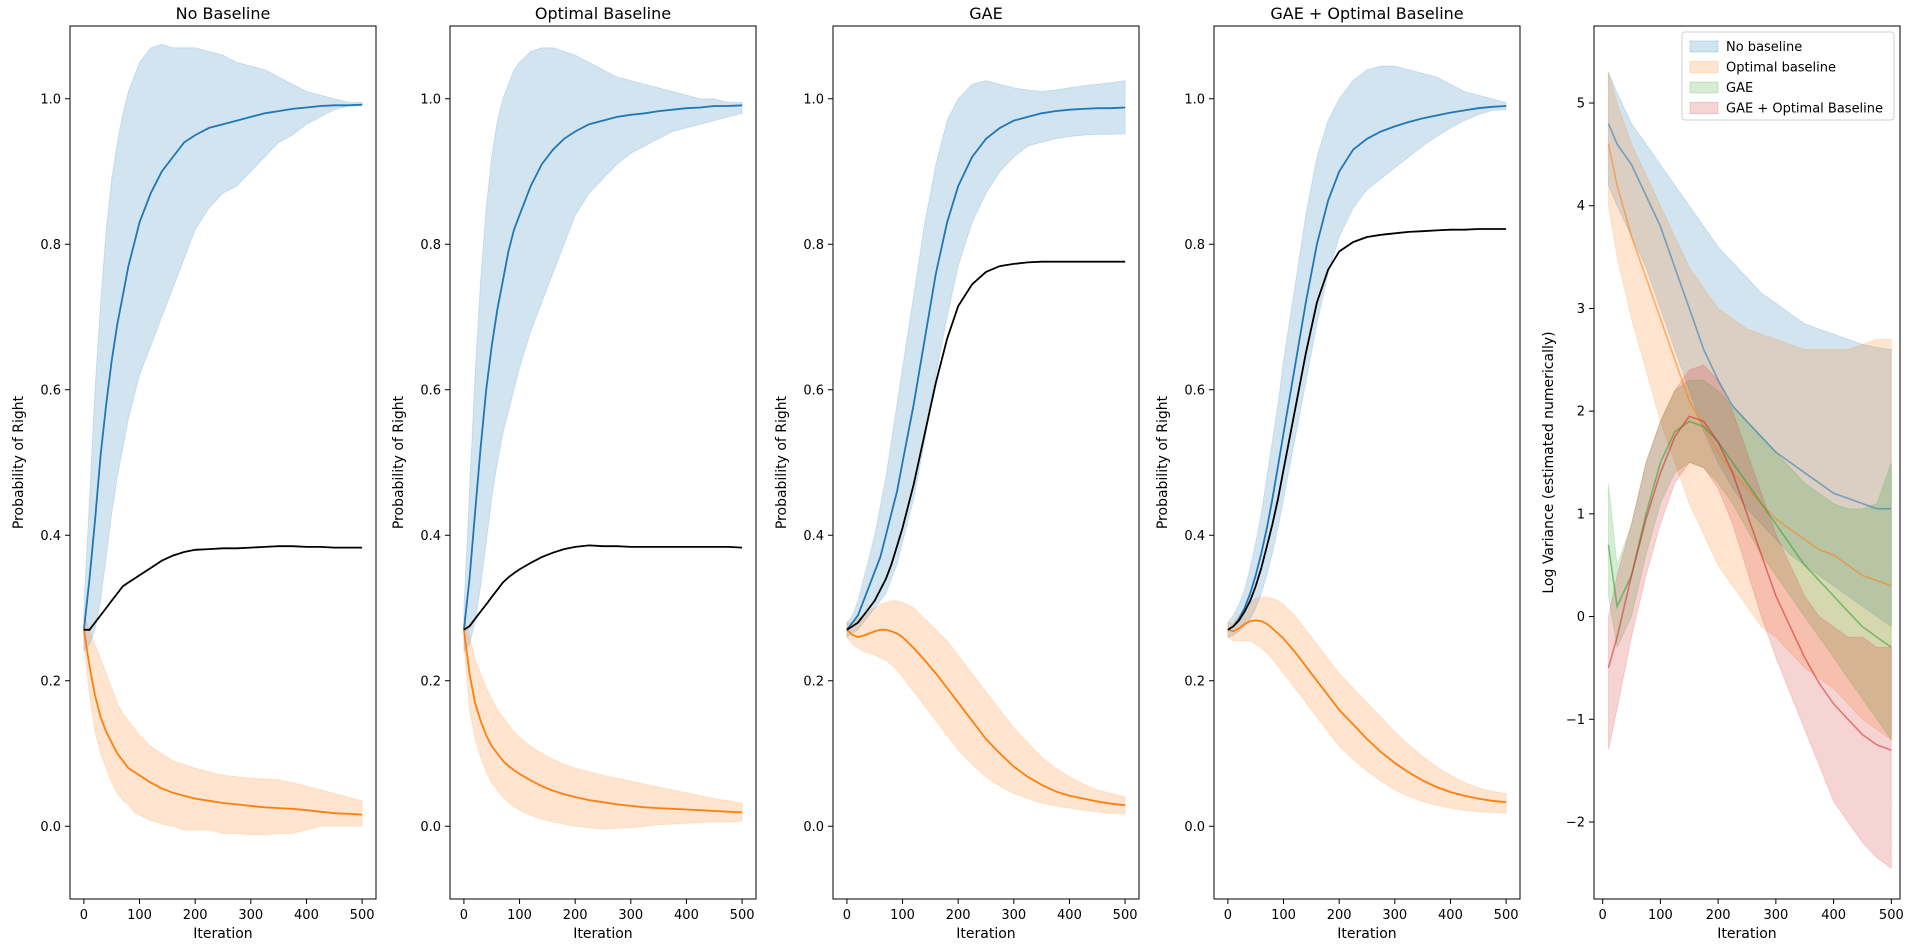  I want to click on y-tick-label: 2, so click(1581, 412).